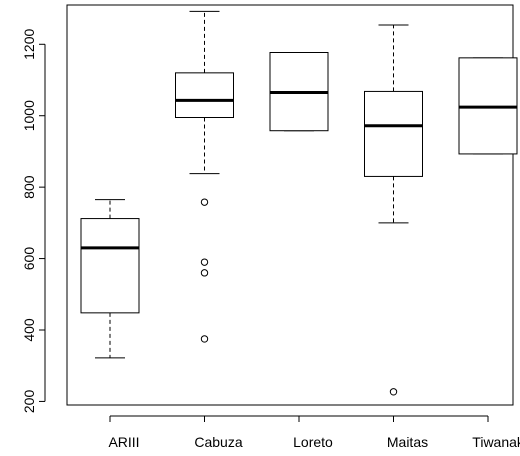 This screenshot has width=520, height=456. Describe the element at coordinates (33, 221) in the screenshot. I see `y-axis: 200 400 600 800 1000 1200` at that location.